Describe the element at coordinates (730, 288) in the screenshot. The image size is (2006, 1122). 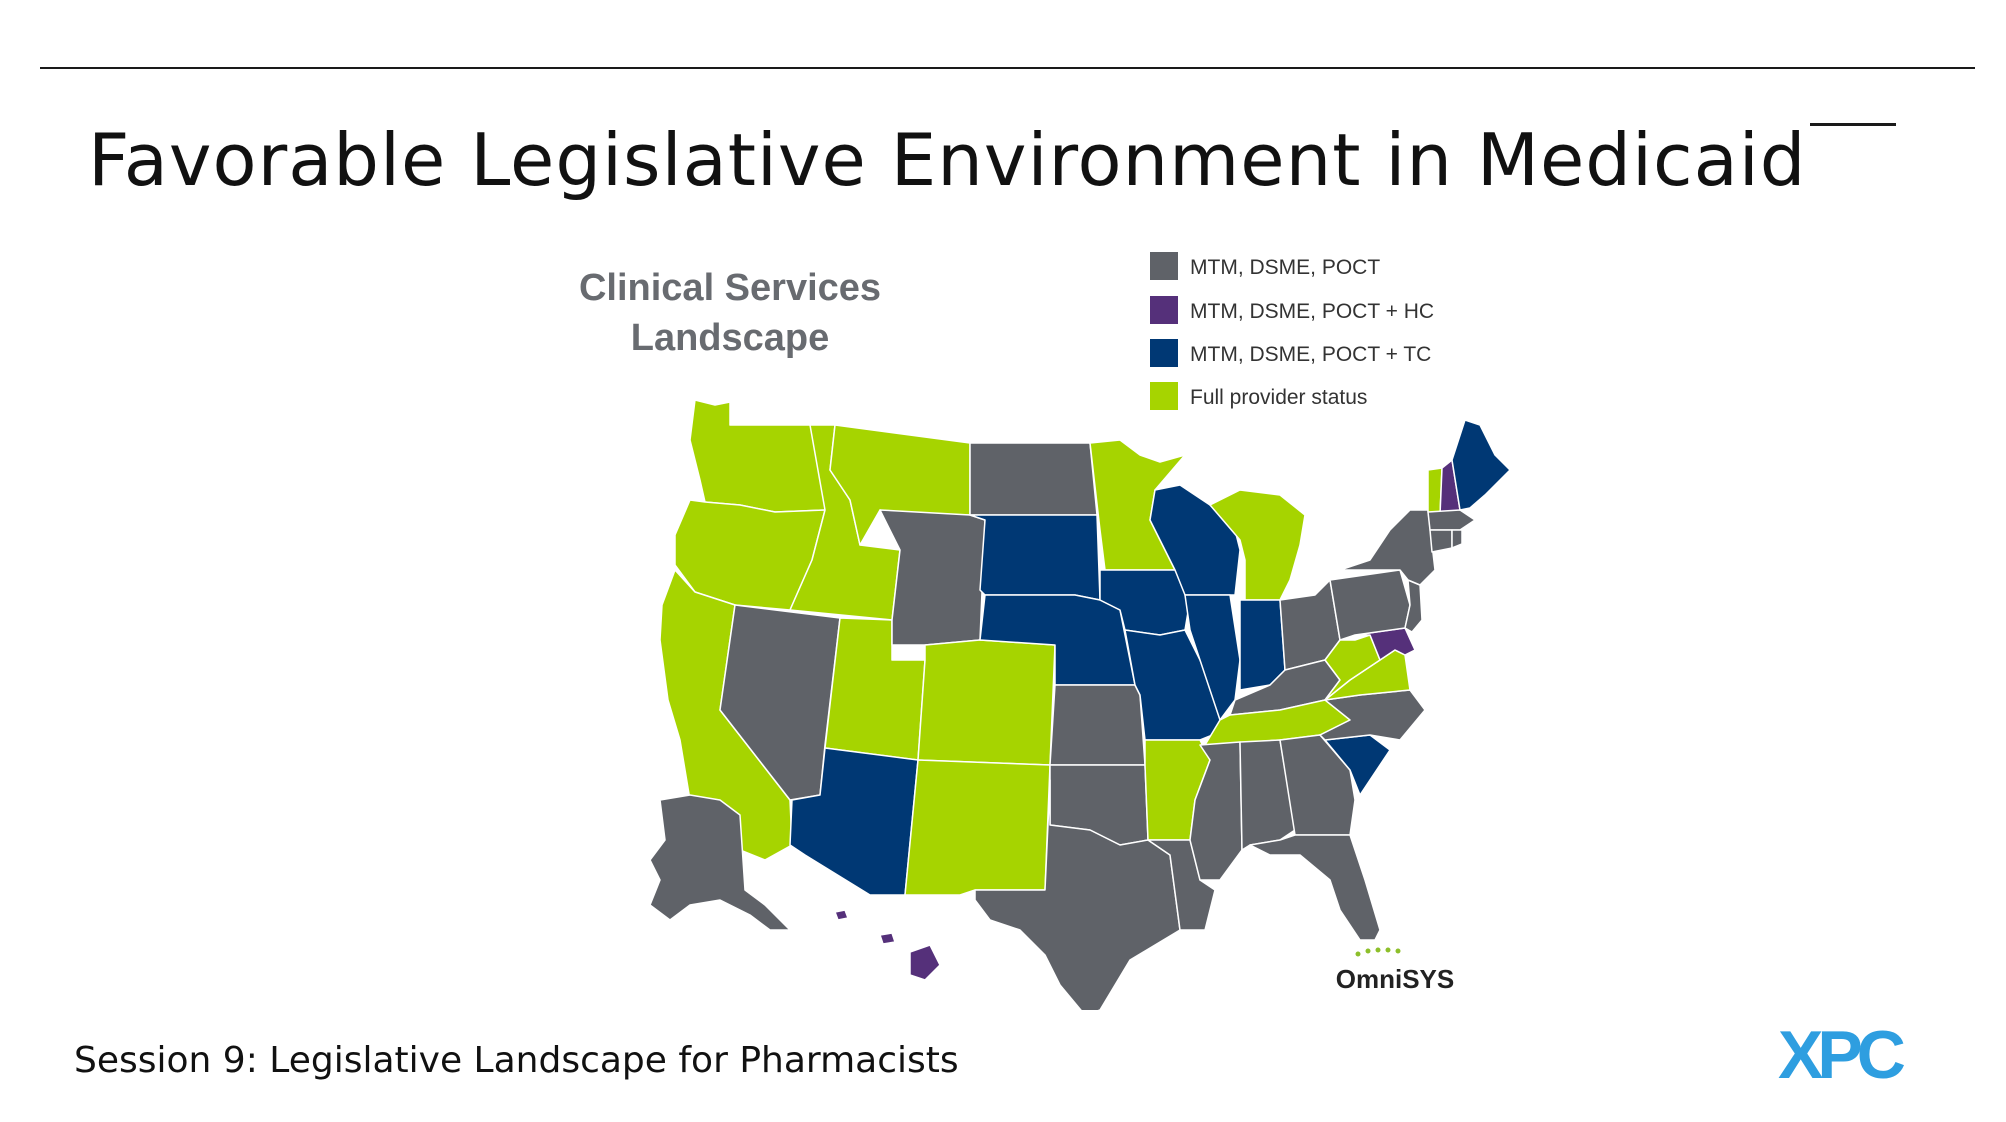
I see `map-title-line1: Clinical Services` at that location.